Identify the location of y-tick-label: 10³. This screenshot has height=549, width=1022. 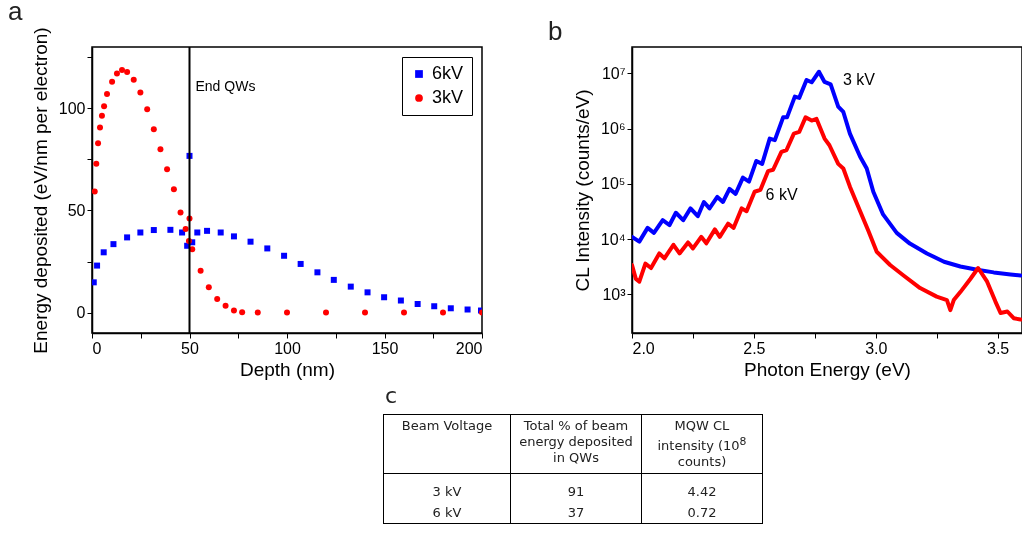
(614, 294).